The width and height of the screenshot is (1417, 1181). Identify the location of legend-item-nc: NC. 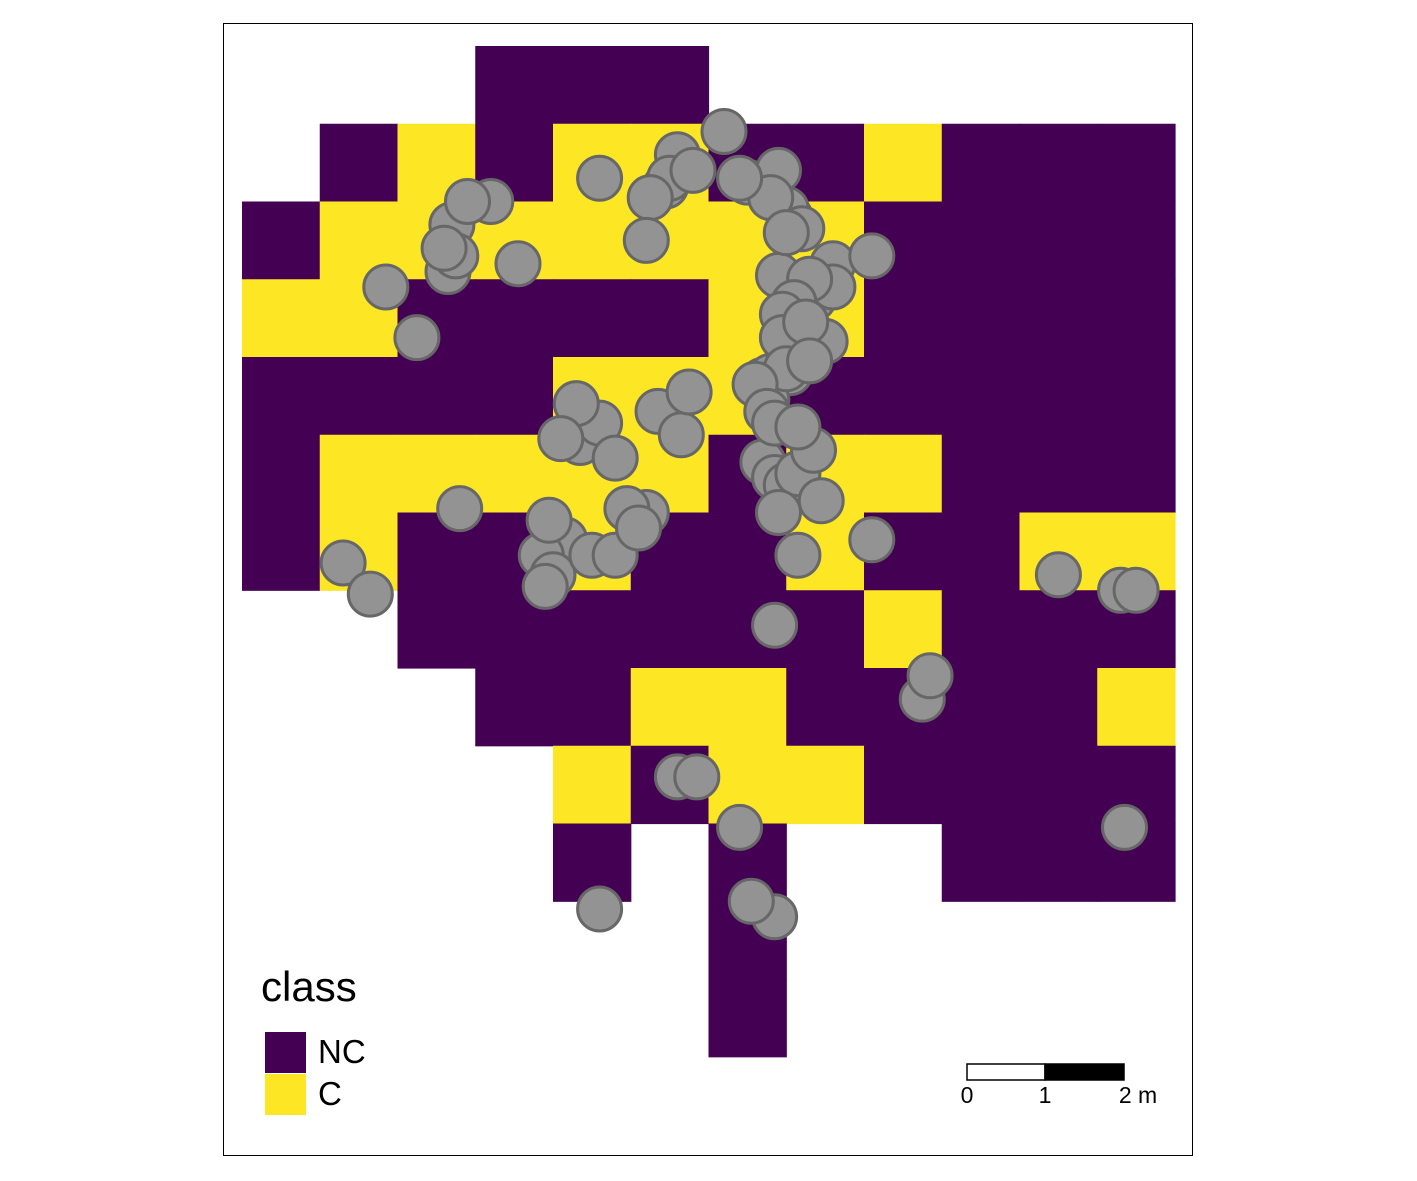
(315, 1052).